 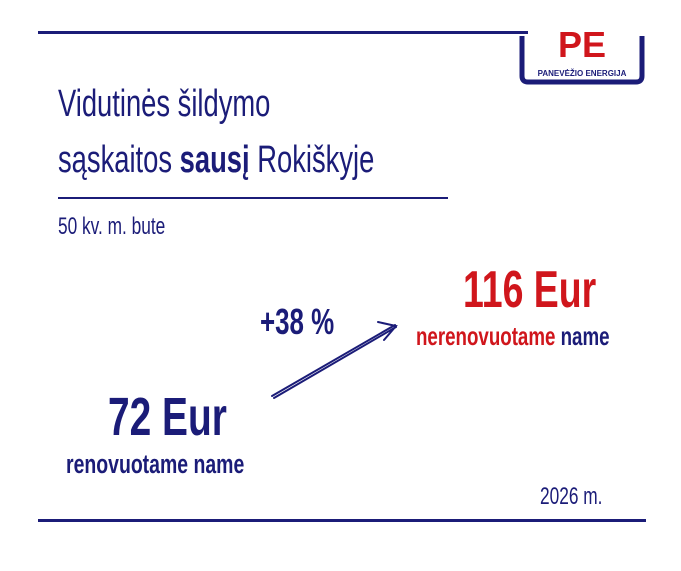 What do you see at coordinates (297, 321) in the screenshot?
I see `change-percent: +38 %` at bounding box center [297, 321].